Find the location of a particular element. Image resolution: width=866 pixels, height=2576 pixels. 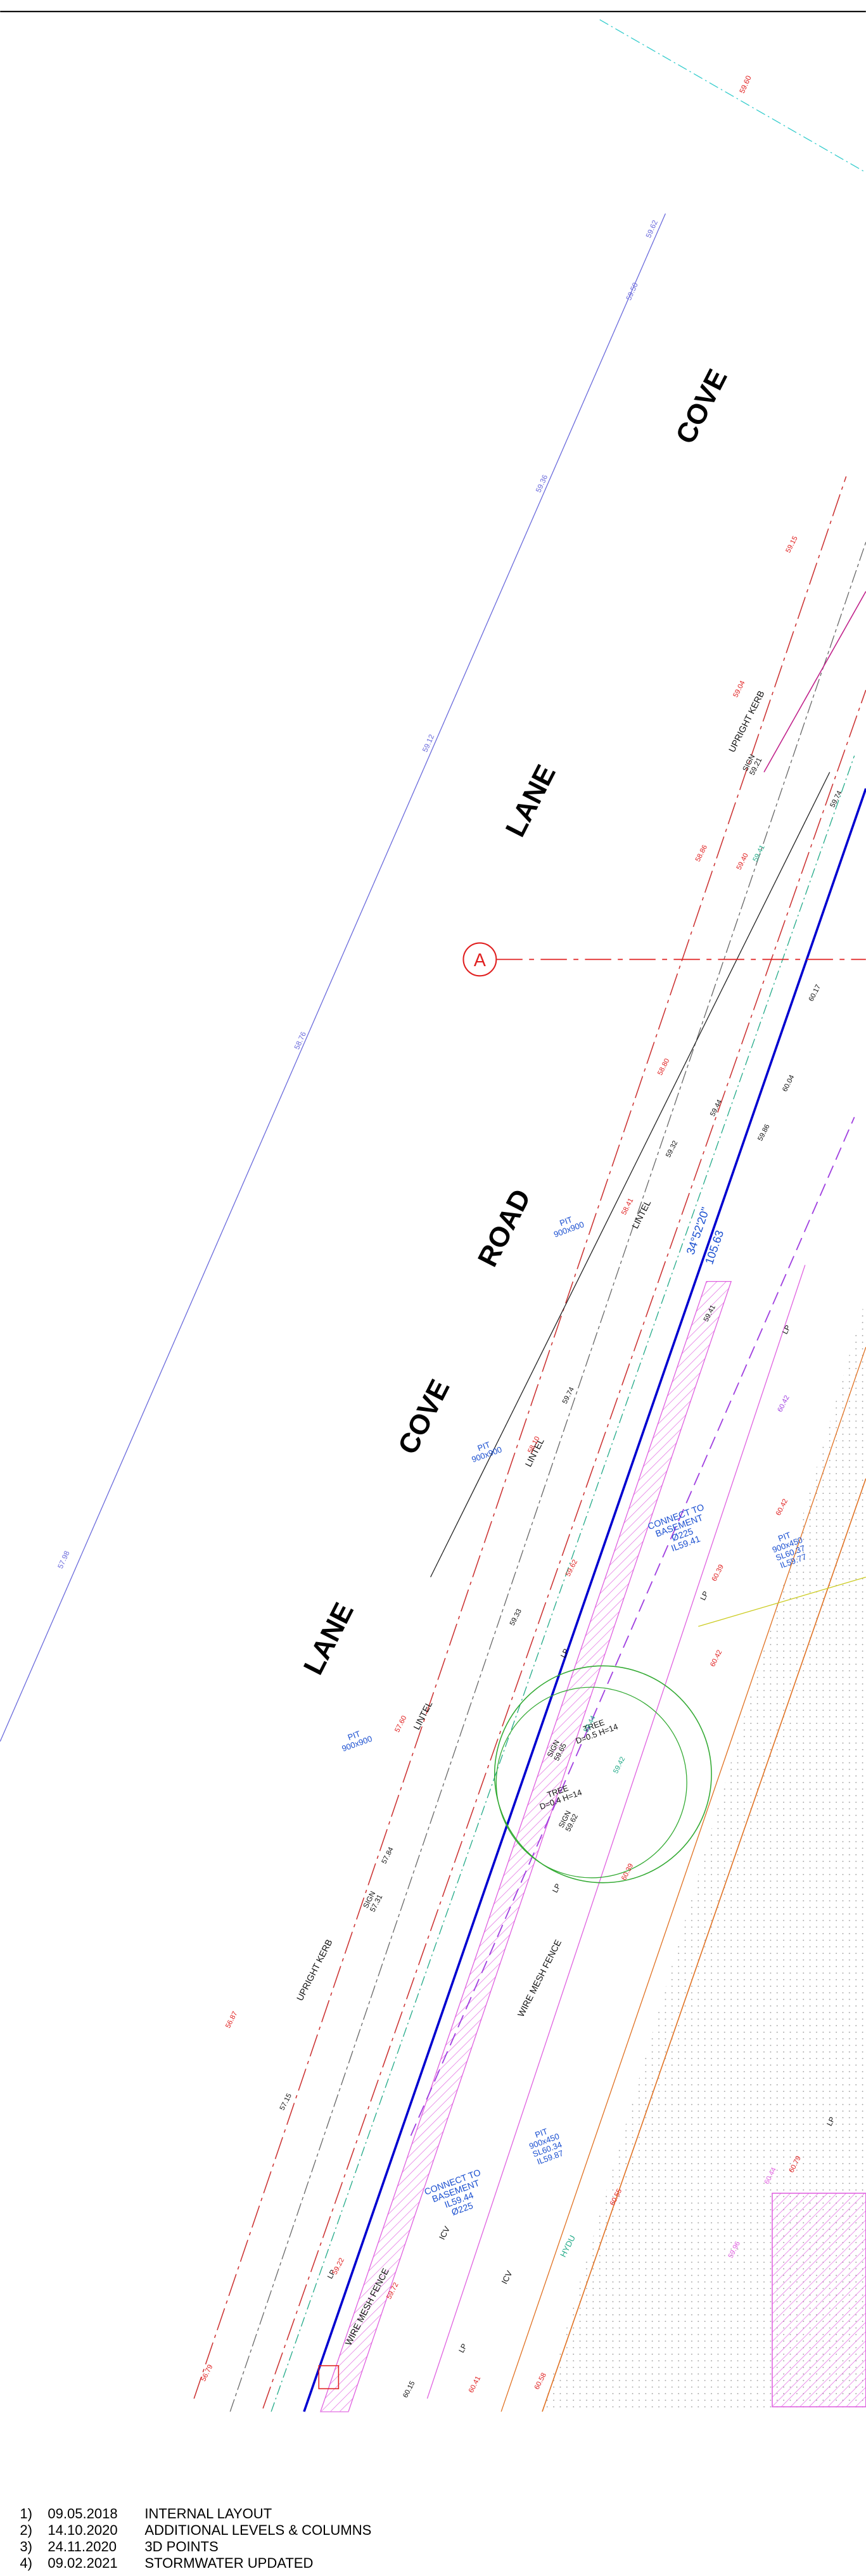

boundary-level-text: 59.50 is located at coordinates (632, 291).